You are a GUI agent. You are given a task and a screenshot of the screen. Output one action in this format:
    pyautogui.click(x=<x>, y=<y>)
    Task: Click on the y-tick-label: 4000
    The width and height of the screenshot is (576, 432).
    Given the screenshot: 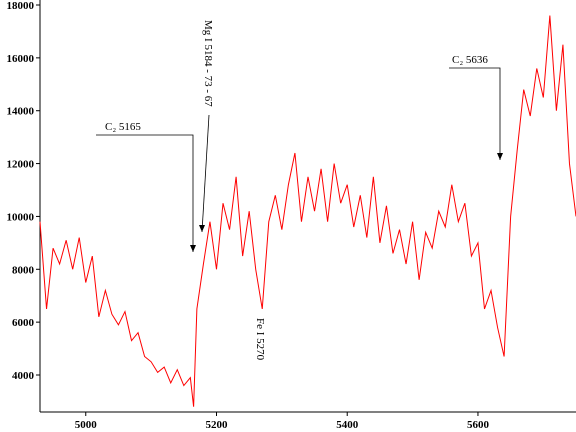 What is the action you would take?
    pyautogui.click(x=23, y=376)
    